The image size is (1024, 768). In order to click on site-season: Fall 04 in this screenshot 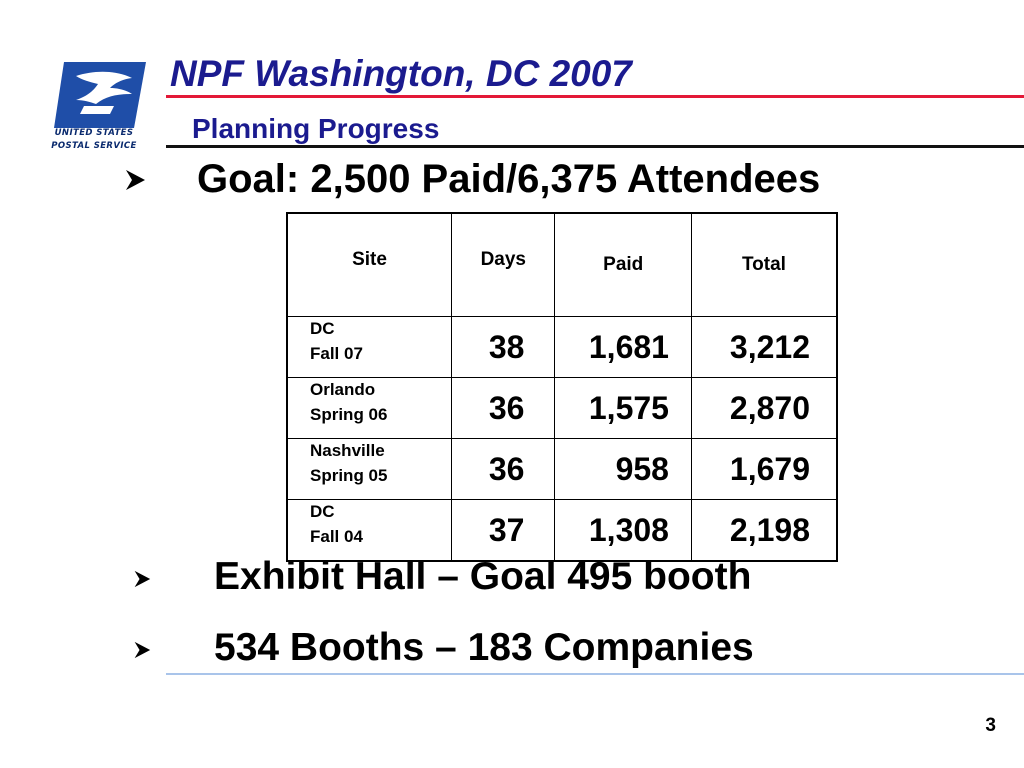, I will do `click(336, 536)`.